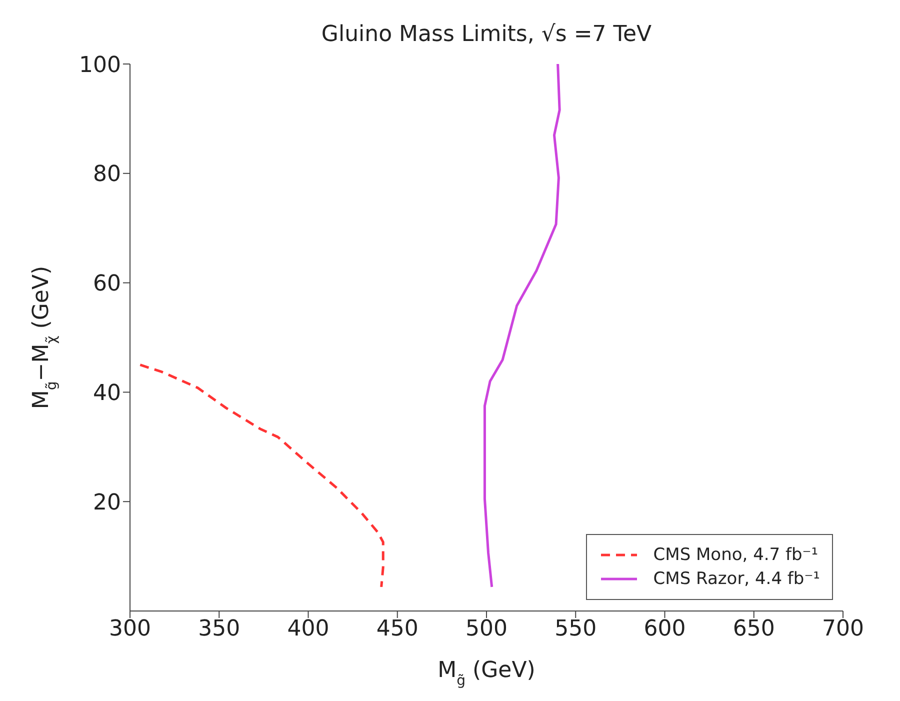 The image size is (900, 701). What do you see at coordinates (308, 629) in the screenshot?
I see `x-tick-label: 400` at bounding box center [308, 629].